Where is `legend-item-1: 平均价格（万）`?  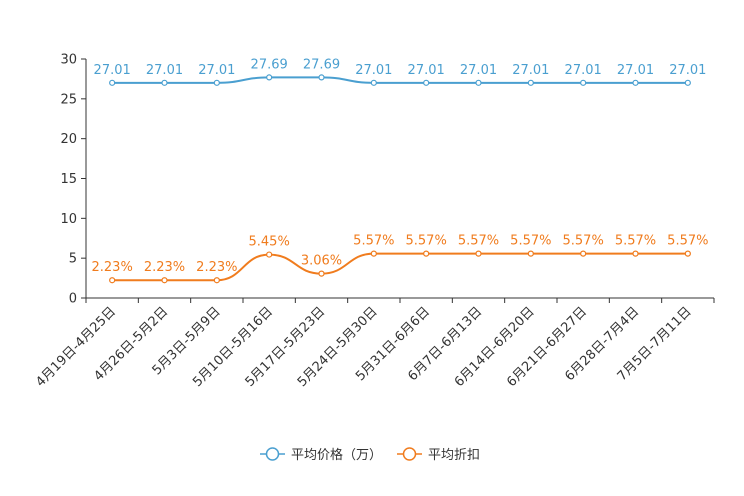 legend-item-1: 平均价格（万） is located at coordinates (321, 455).